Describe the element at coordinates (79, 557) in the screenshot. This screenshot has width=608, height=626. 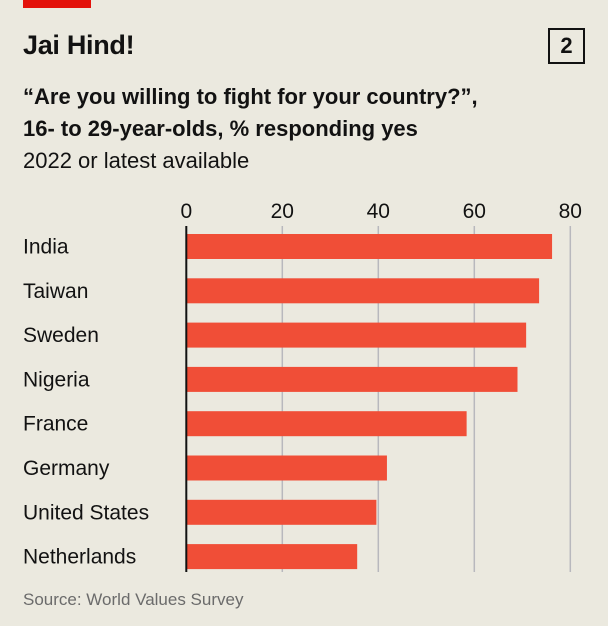
I see `category-label: Netherlands` at that location.